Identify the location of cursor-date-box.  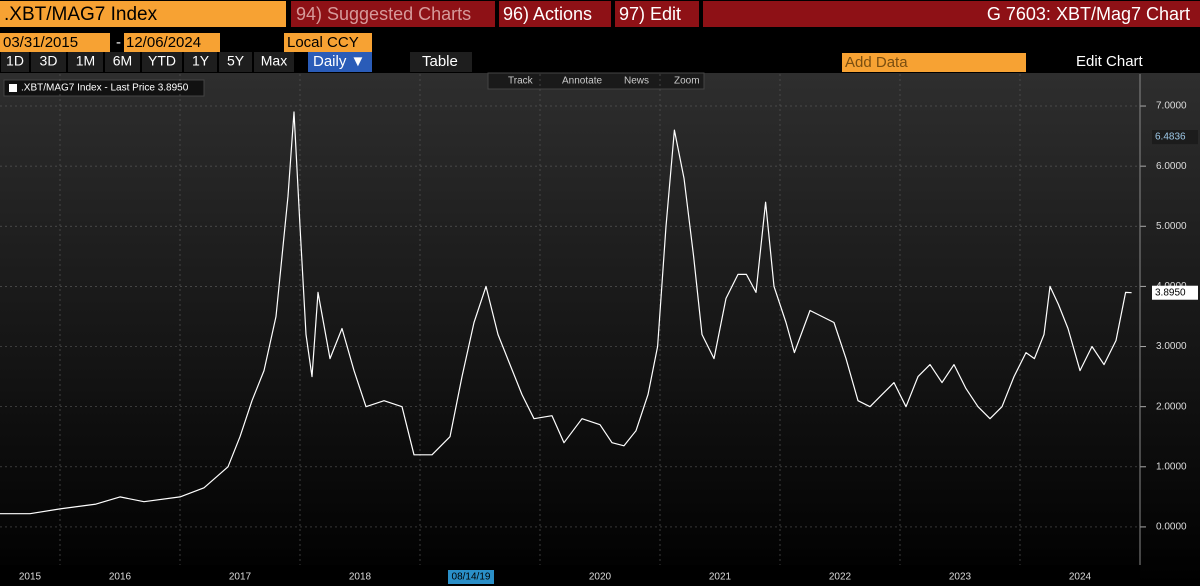
(471, 577).